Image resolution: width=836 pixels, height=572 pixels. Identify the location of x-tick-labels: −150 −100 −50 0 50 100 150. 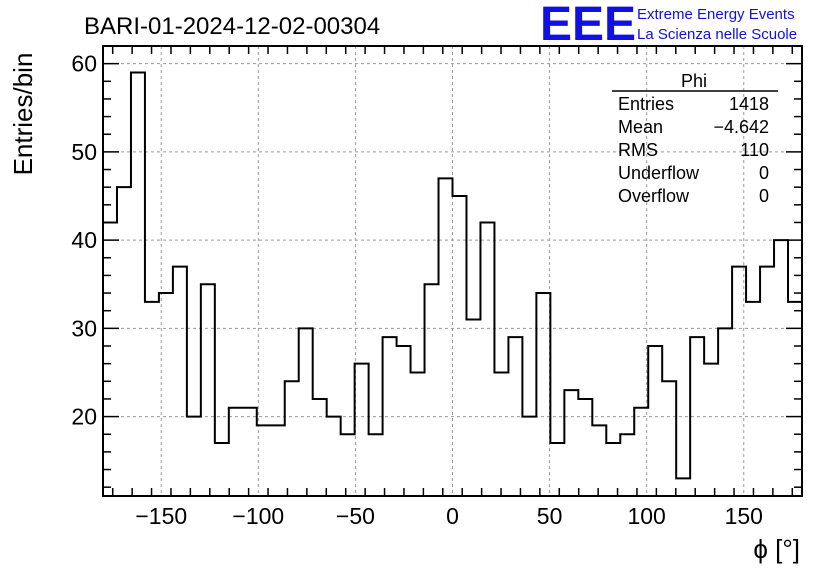
(449, 516).